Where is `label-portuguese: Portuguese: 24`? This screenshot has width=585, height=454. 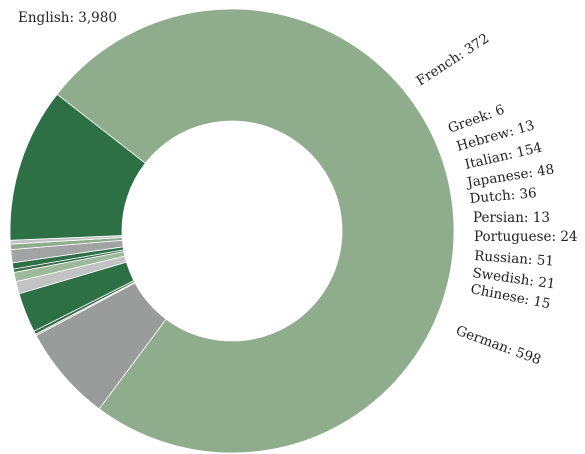 label-portuguese: Portuguese: 24 is located at coordinates (526, 237).